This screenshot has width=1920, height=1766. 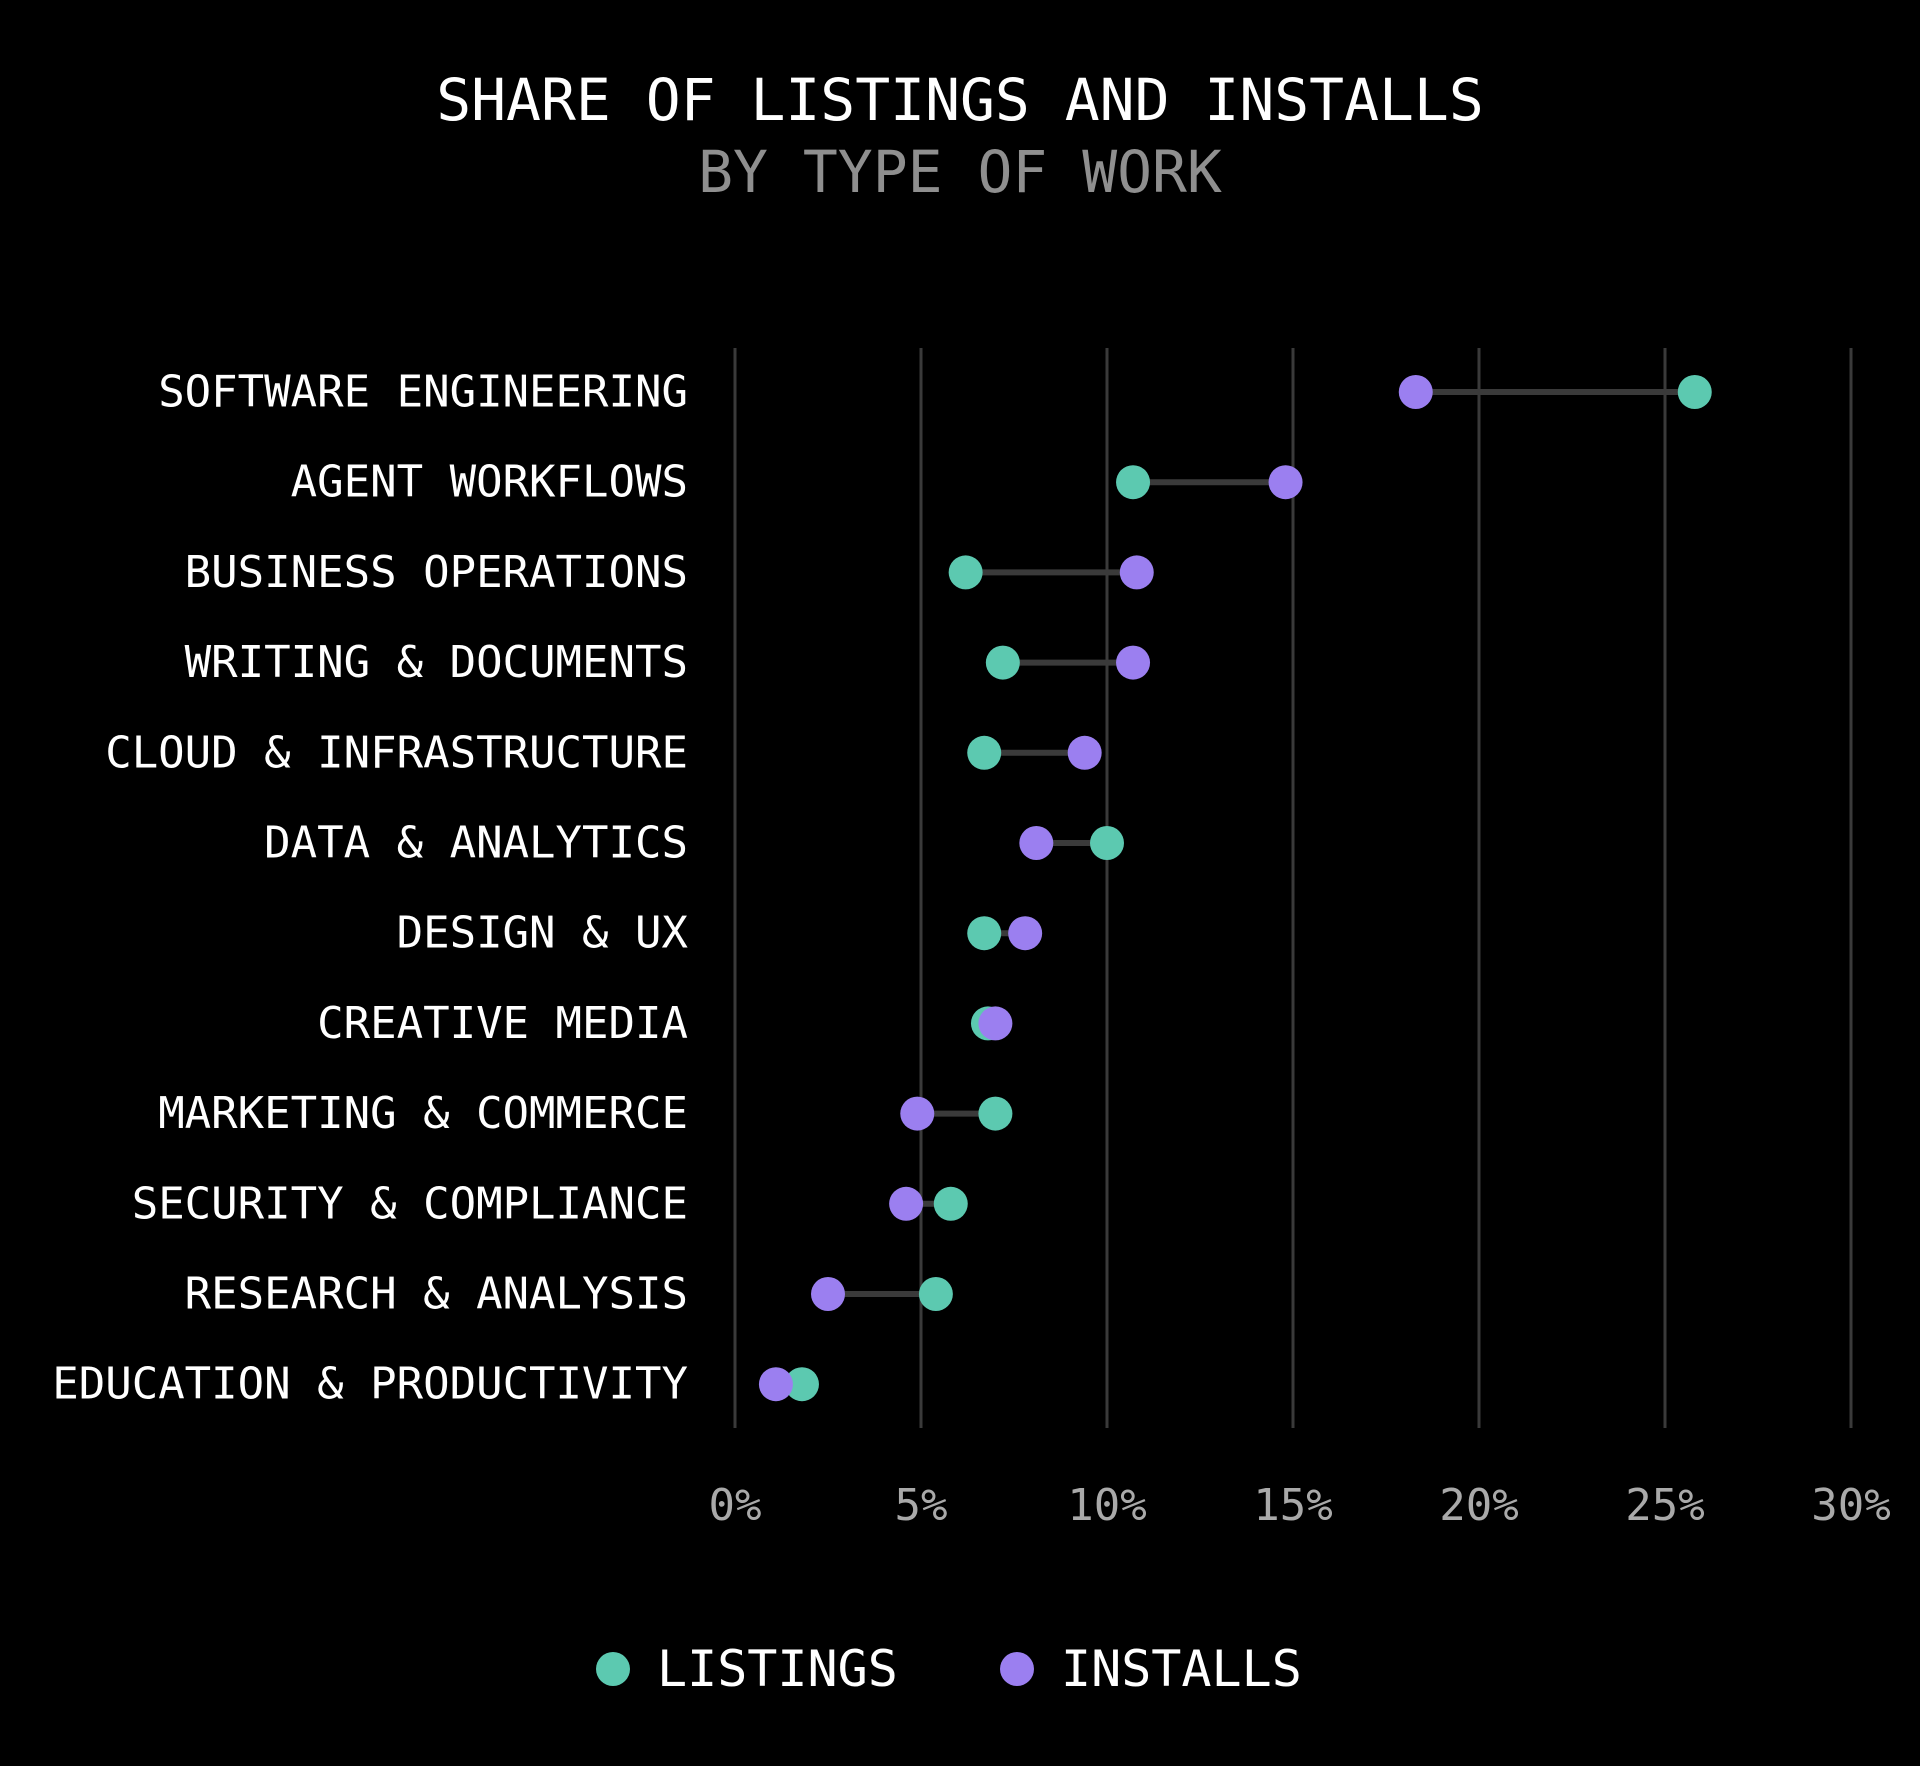 What do you see at coordinates (423, 392) in the screenshot?
I see `category-label: SOFTWARE ENGINEERING` at bounding box center [423, 392].